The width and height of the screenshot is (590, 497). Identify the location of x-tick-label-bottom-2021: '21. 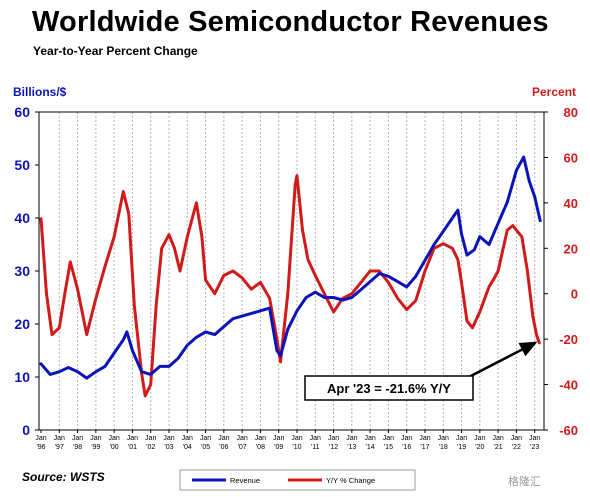
(498, 447).